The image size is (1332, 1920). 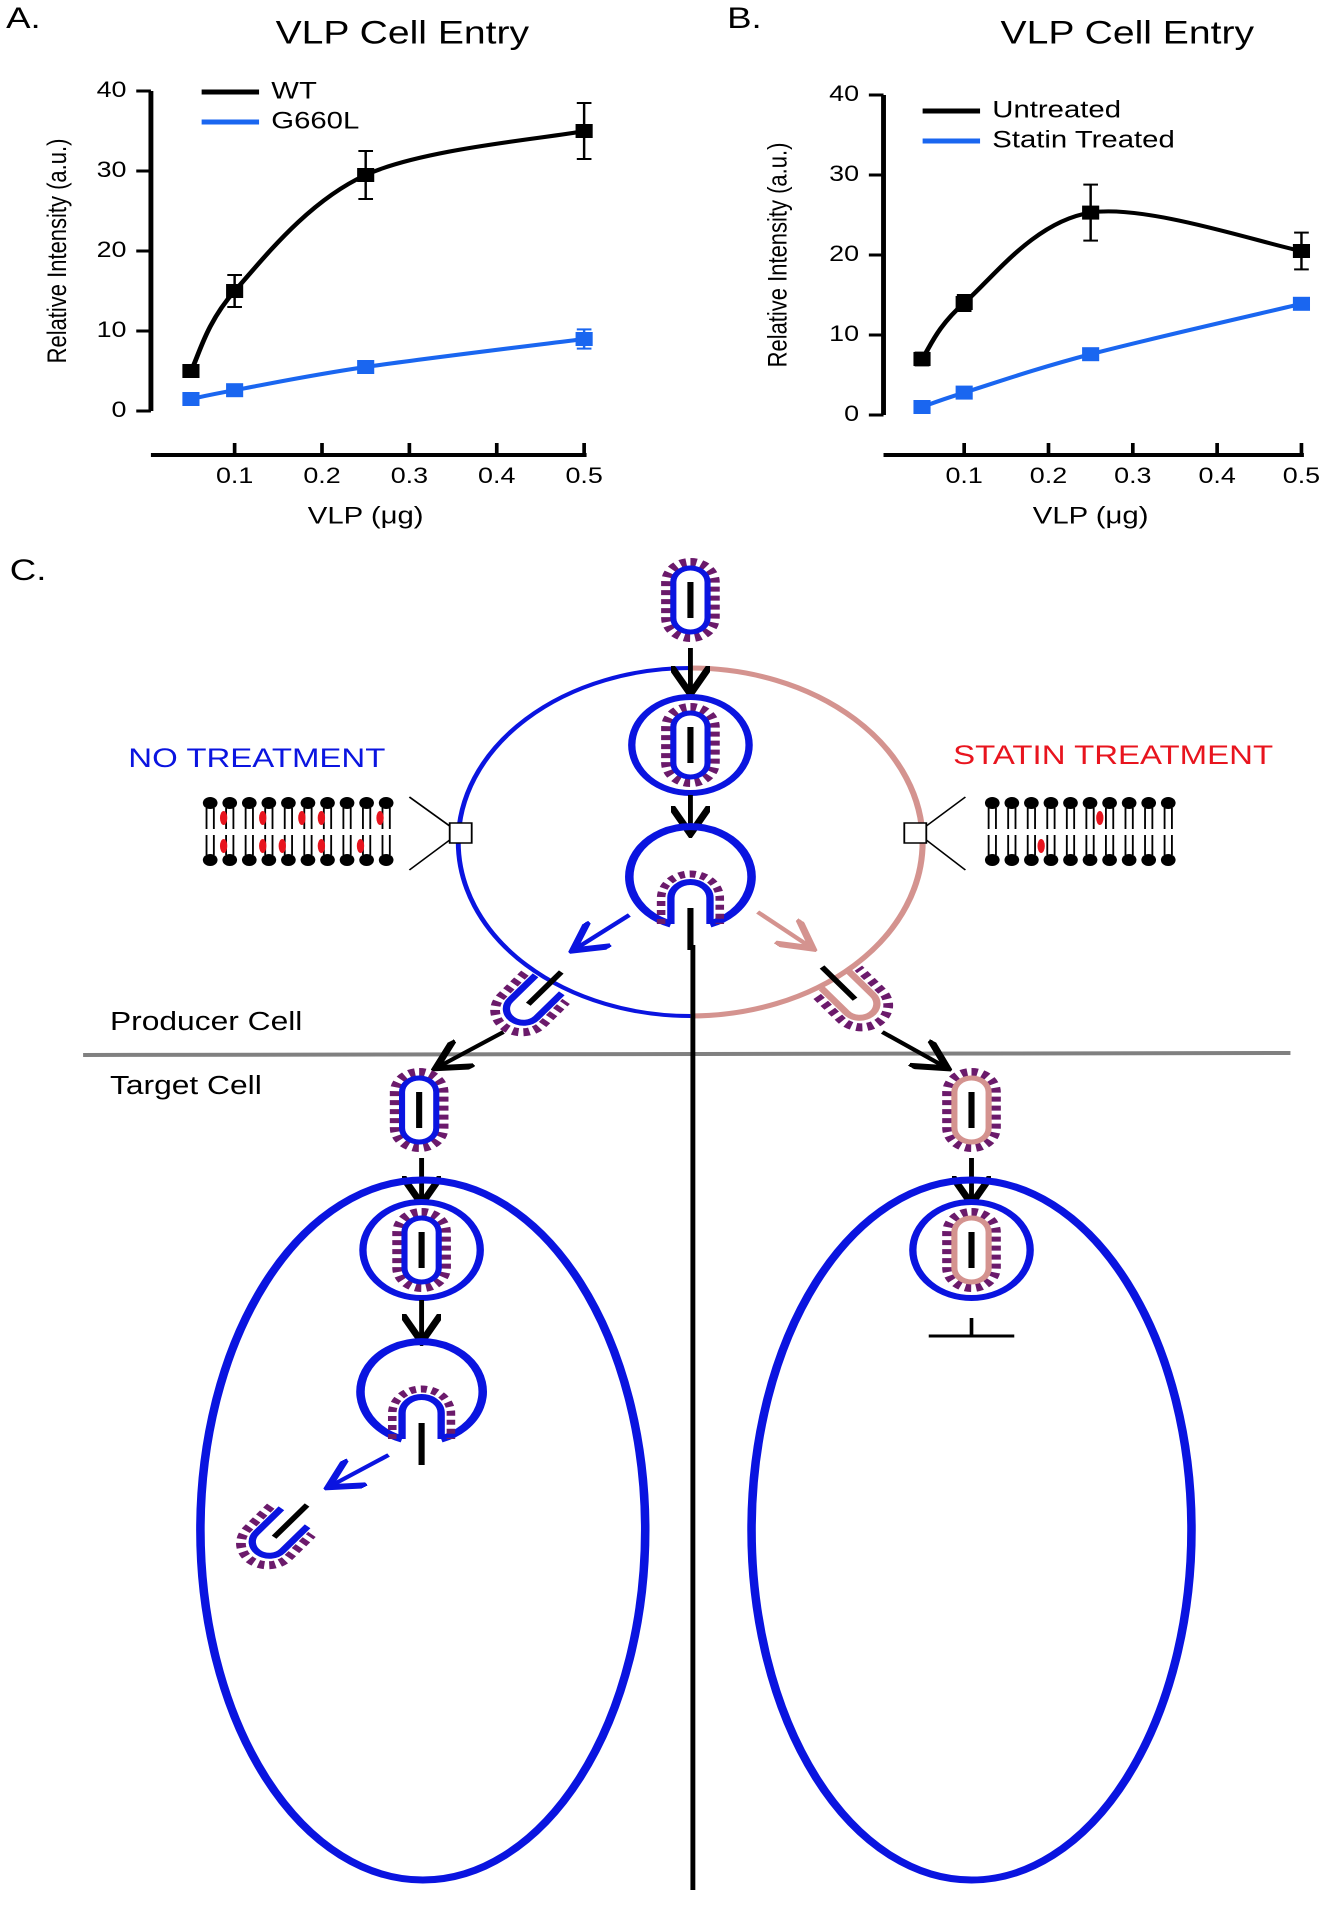 I want to click on open-endosome, so click(x=690, y=888).